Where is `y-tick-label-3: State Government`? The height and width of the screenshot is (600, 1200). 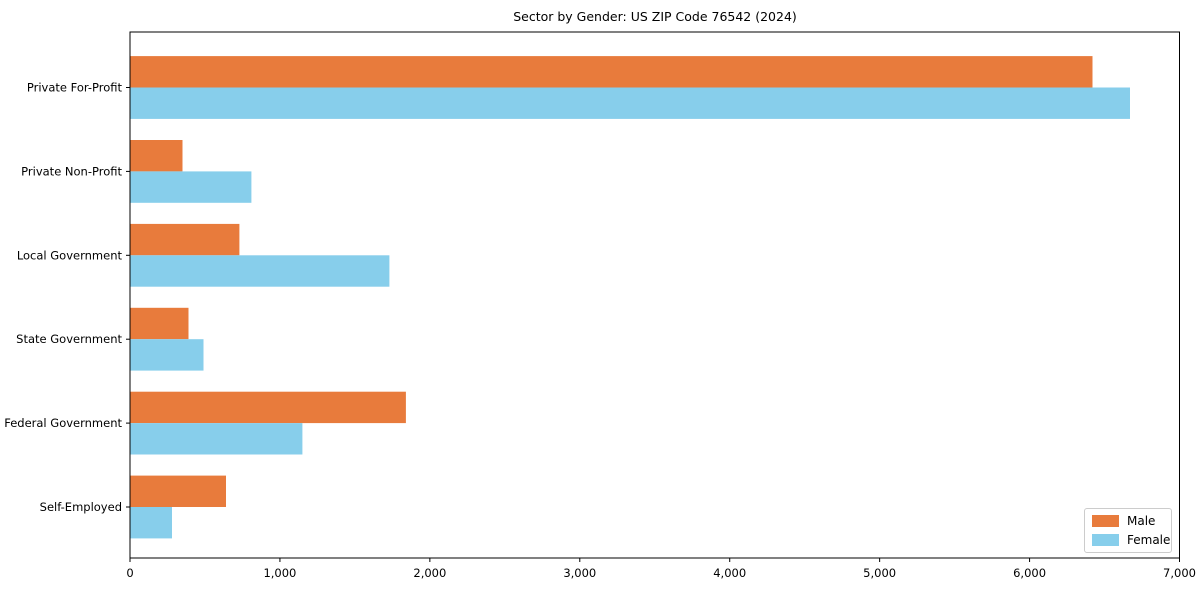
y-tick-label-3: State Government is located at coordinates (69, 339).